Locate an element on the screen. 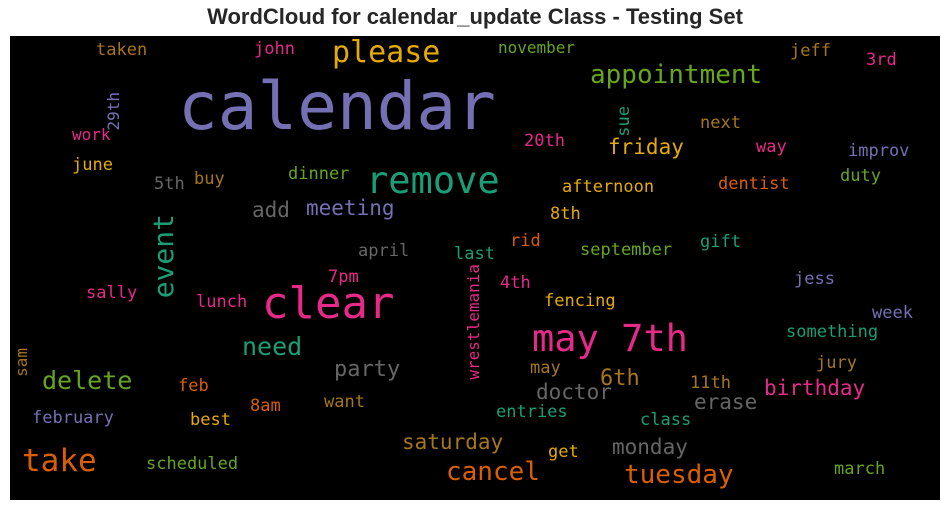 This screenshot has height=511, width=950. word-april: april is located at coordinates (384, 251).